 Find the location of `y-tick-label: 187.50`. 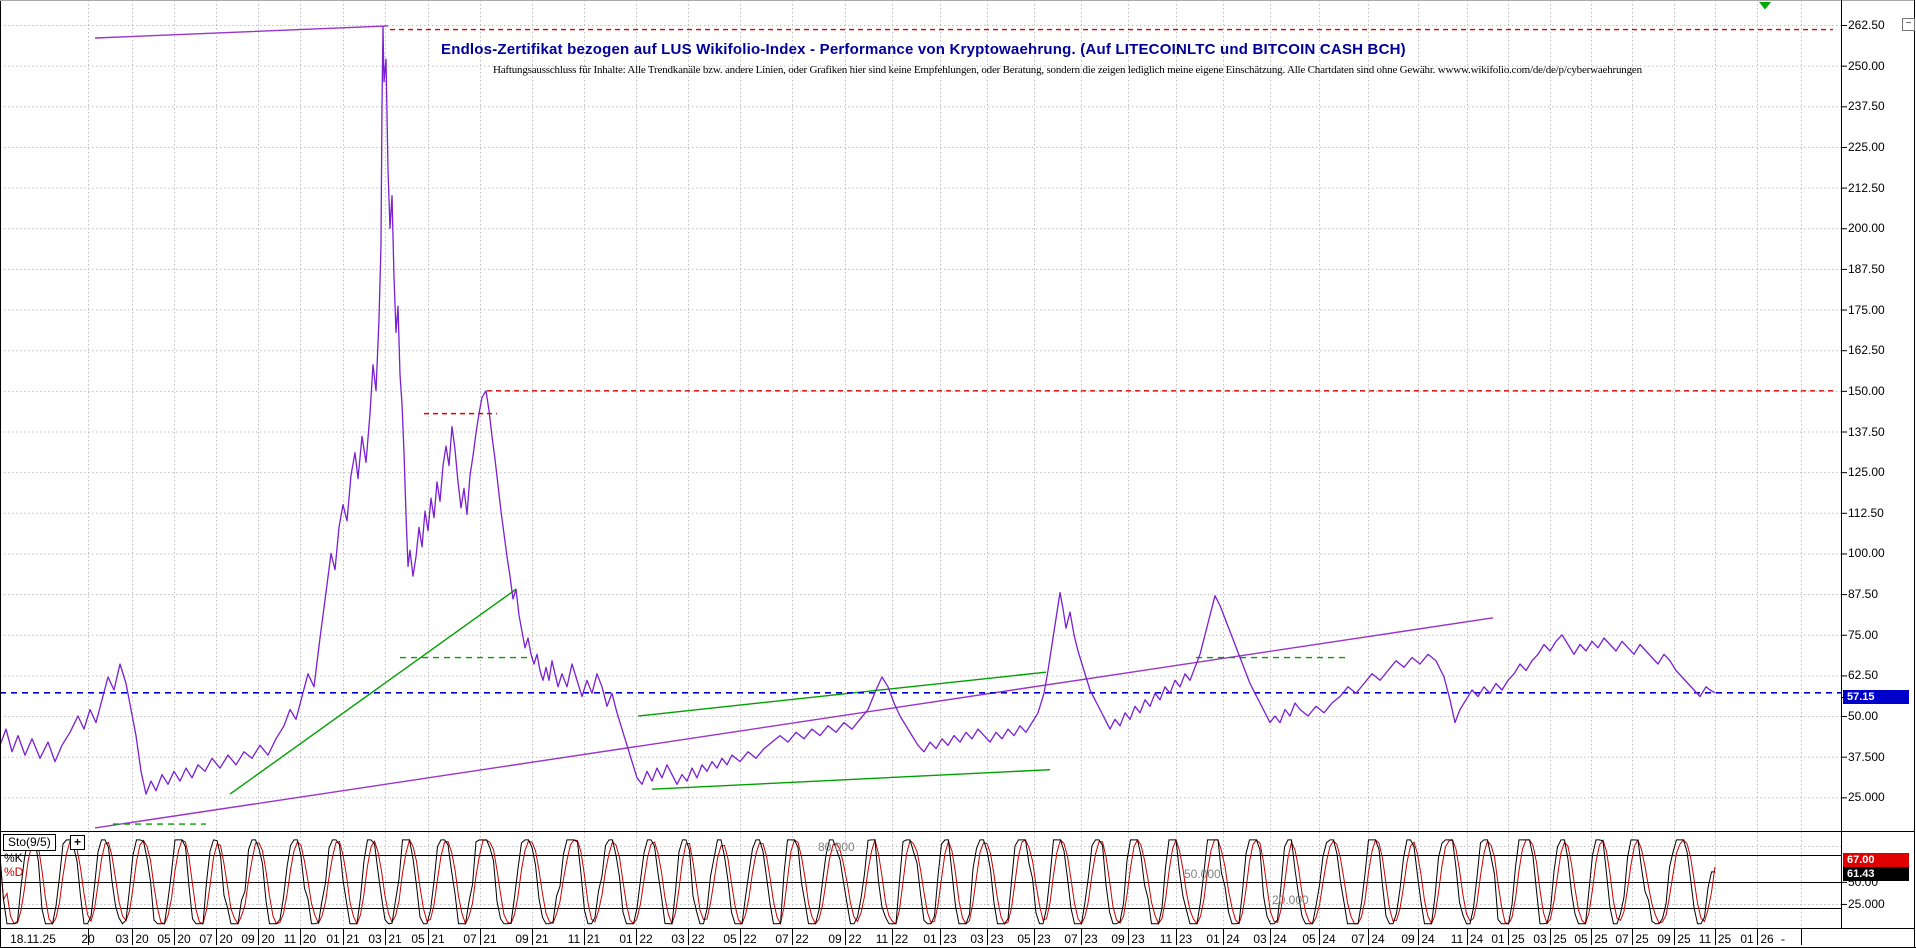

y-tick-label: 187.50 is located at coordinates (1866, 268).